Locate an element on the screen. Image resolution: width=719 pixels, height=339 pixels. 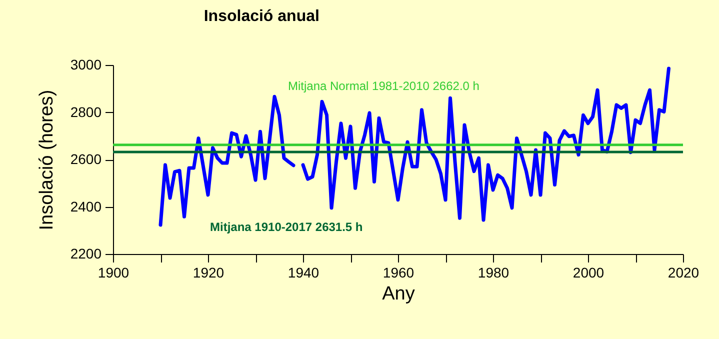
ref-line-label: Mitjana 1910-2017 2631.5 h is located at coordinates (286, 227).